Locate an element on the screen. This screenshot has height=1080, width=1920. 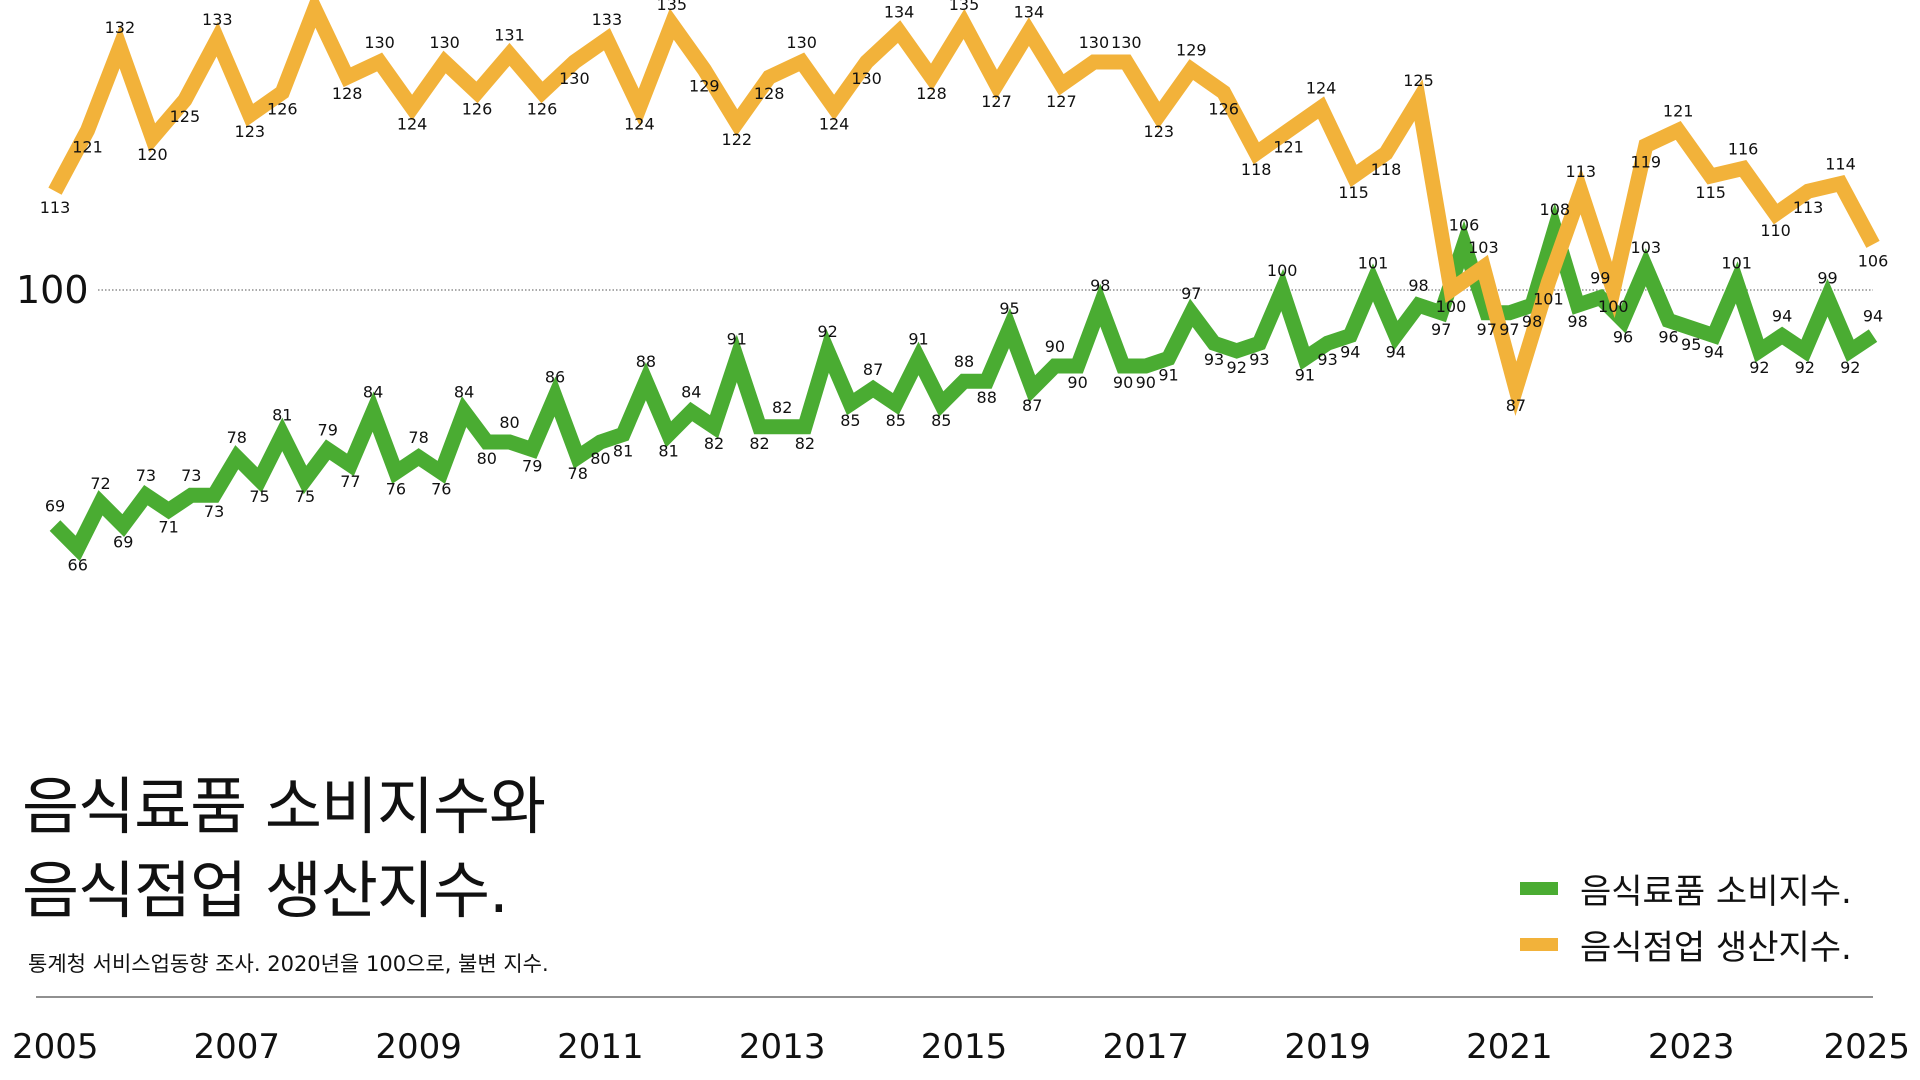
data-label: 118 is located at coordinates (1386, 169).